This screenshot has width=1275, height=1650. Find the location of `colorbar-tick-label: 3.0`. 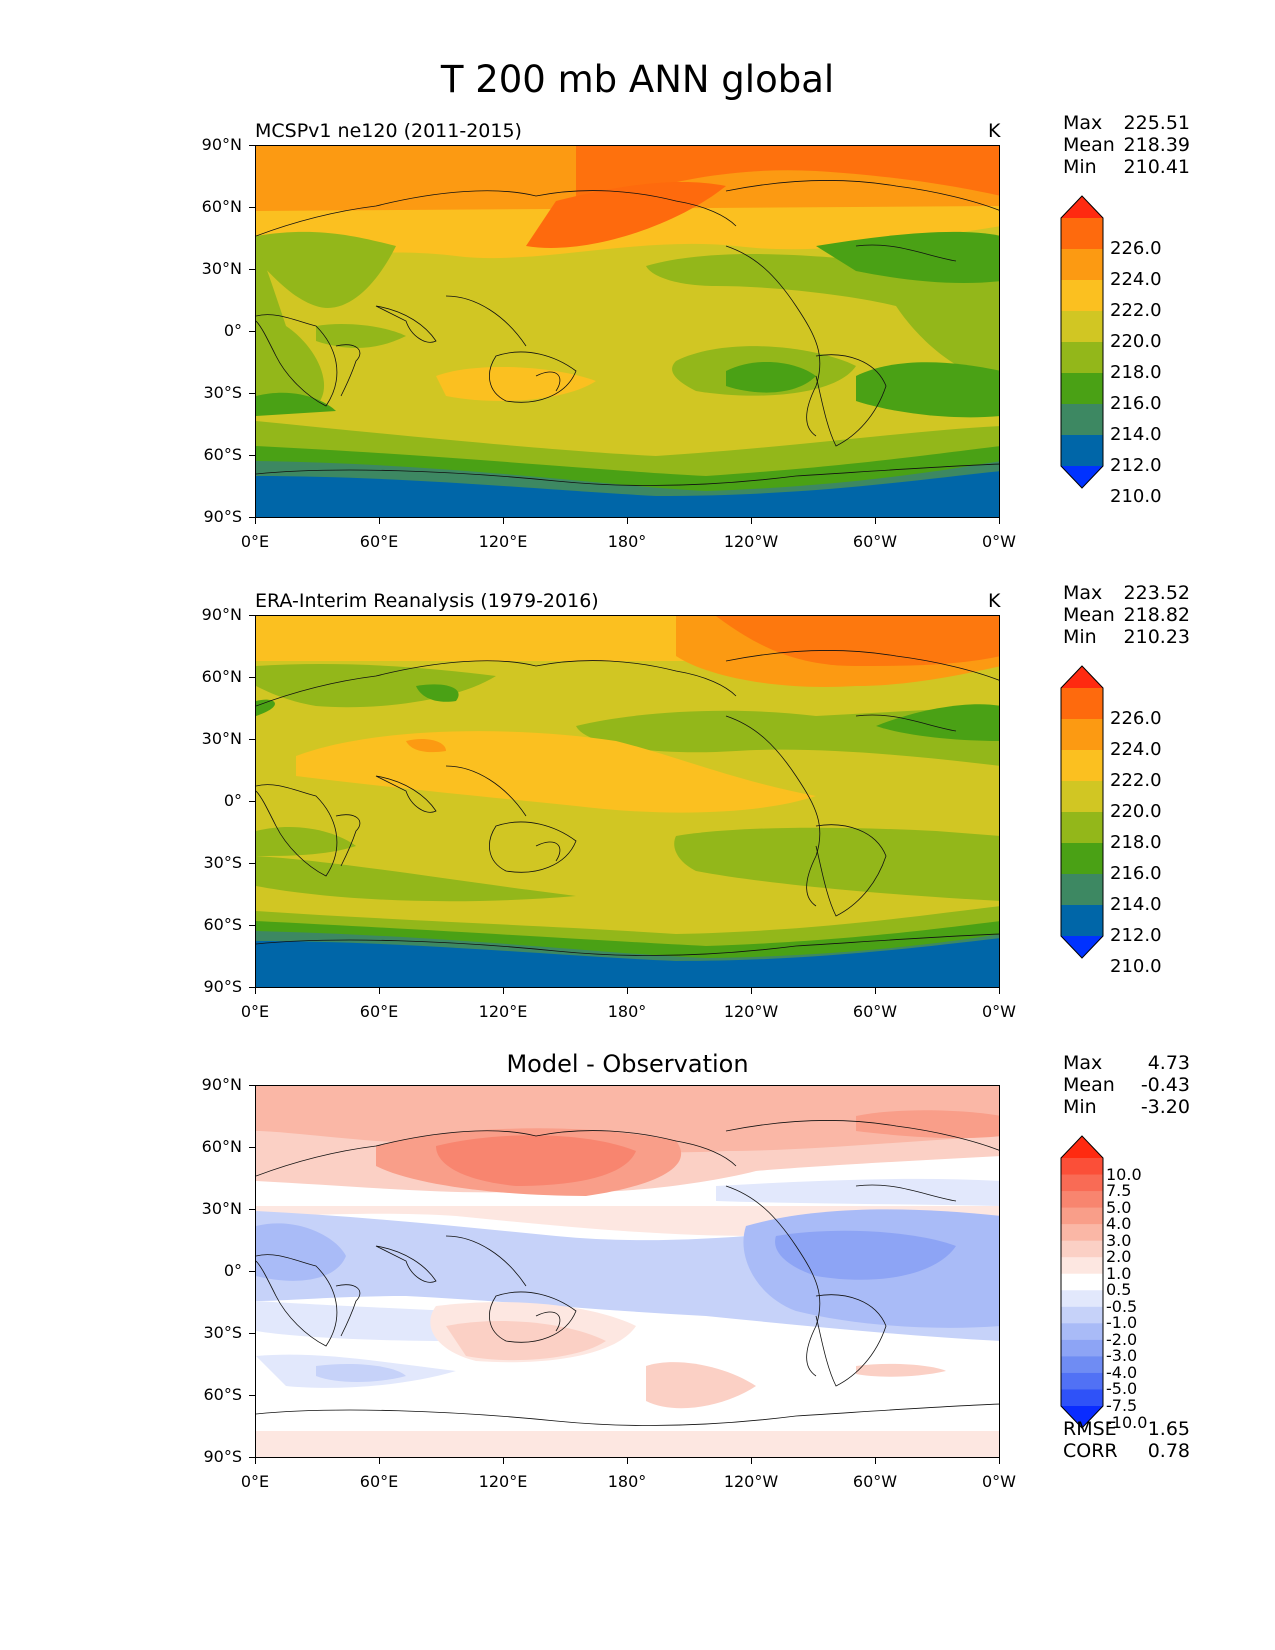

colorbar-tick-label: 3.0 is located at coordinates (1119, 1240).